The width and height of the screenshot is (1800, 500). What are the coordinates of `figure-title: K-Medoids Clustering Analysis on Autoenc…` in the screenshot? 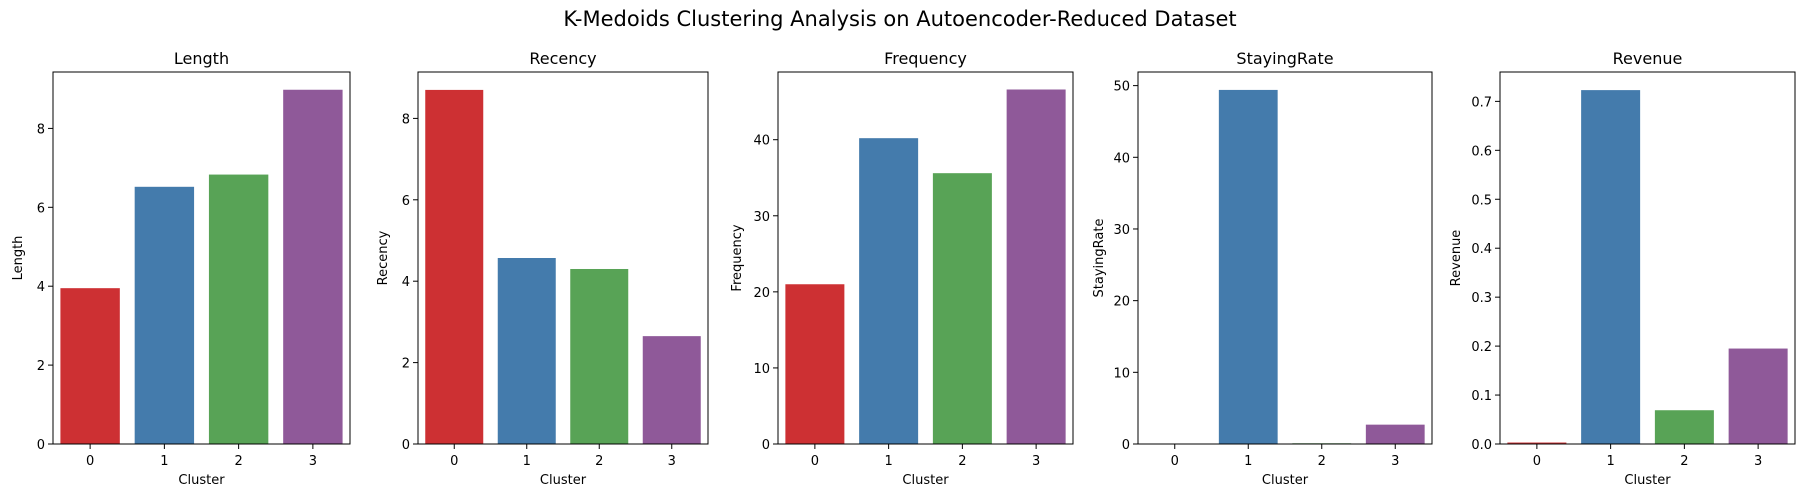 It's located at (899, 19).